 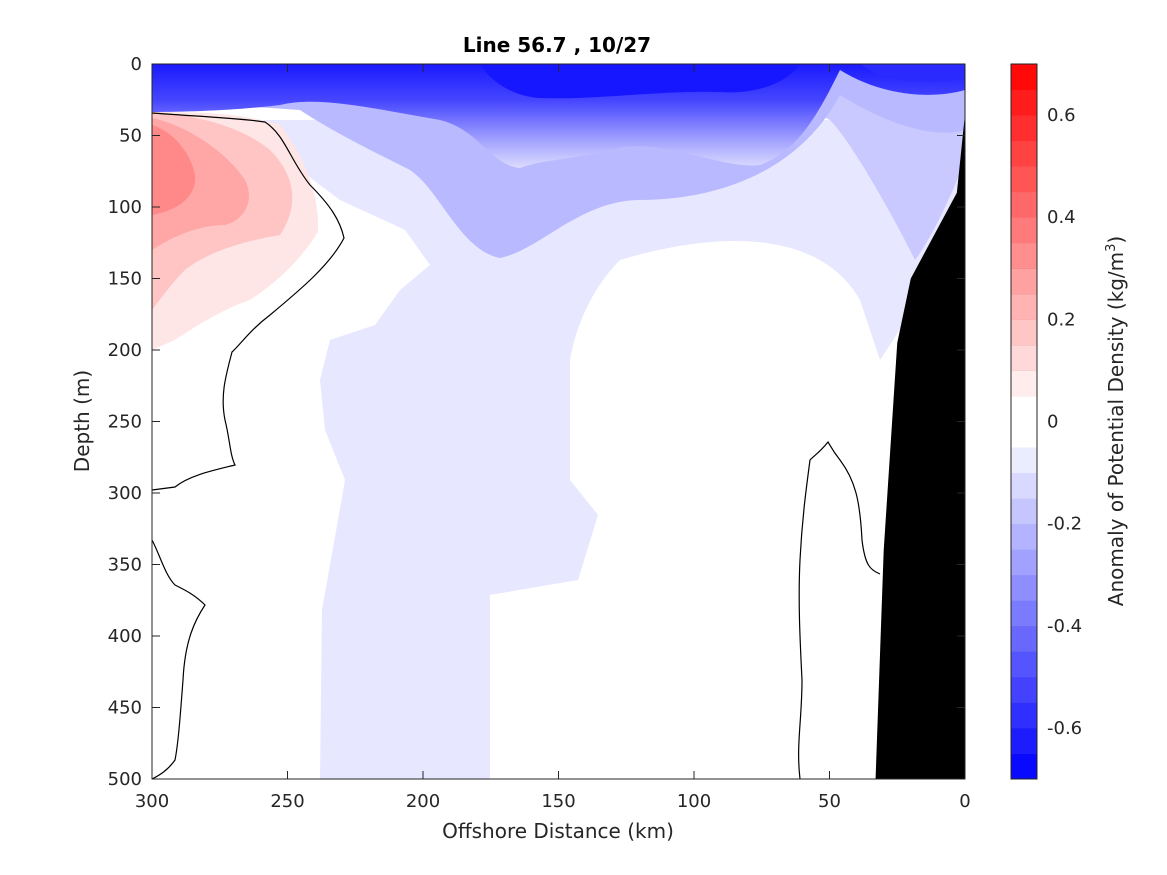 I want to click on y-tick-label: 350, so click(x=125, y=565).